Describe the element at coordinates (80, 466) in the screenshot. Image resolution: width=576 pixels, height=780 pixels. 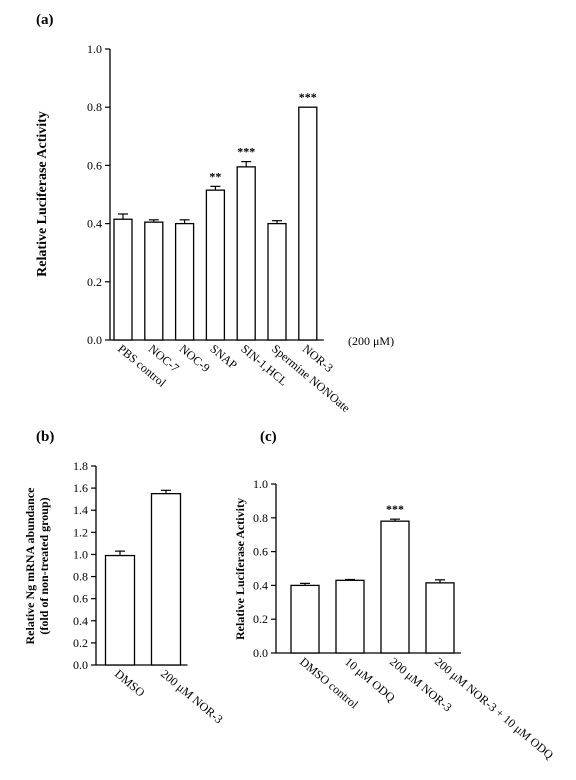
I see `panel-b-y-tick-label: 1.8` at that location.